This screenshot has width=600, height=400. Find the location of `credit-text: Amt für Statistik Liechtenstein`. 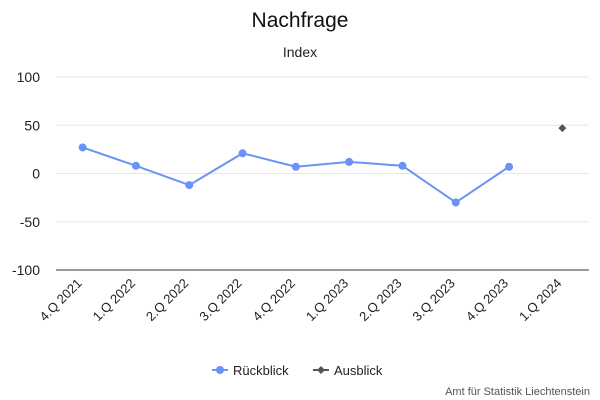

credit-text: Amt für Statistik Liechtenstein is located at coordinates (517, 392).